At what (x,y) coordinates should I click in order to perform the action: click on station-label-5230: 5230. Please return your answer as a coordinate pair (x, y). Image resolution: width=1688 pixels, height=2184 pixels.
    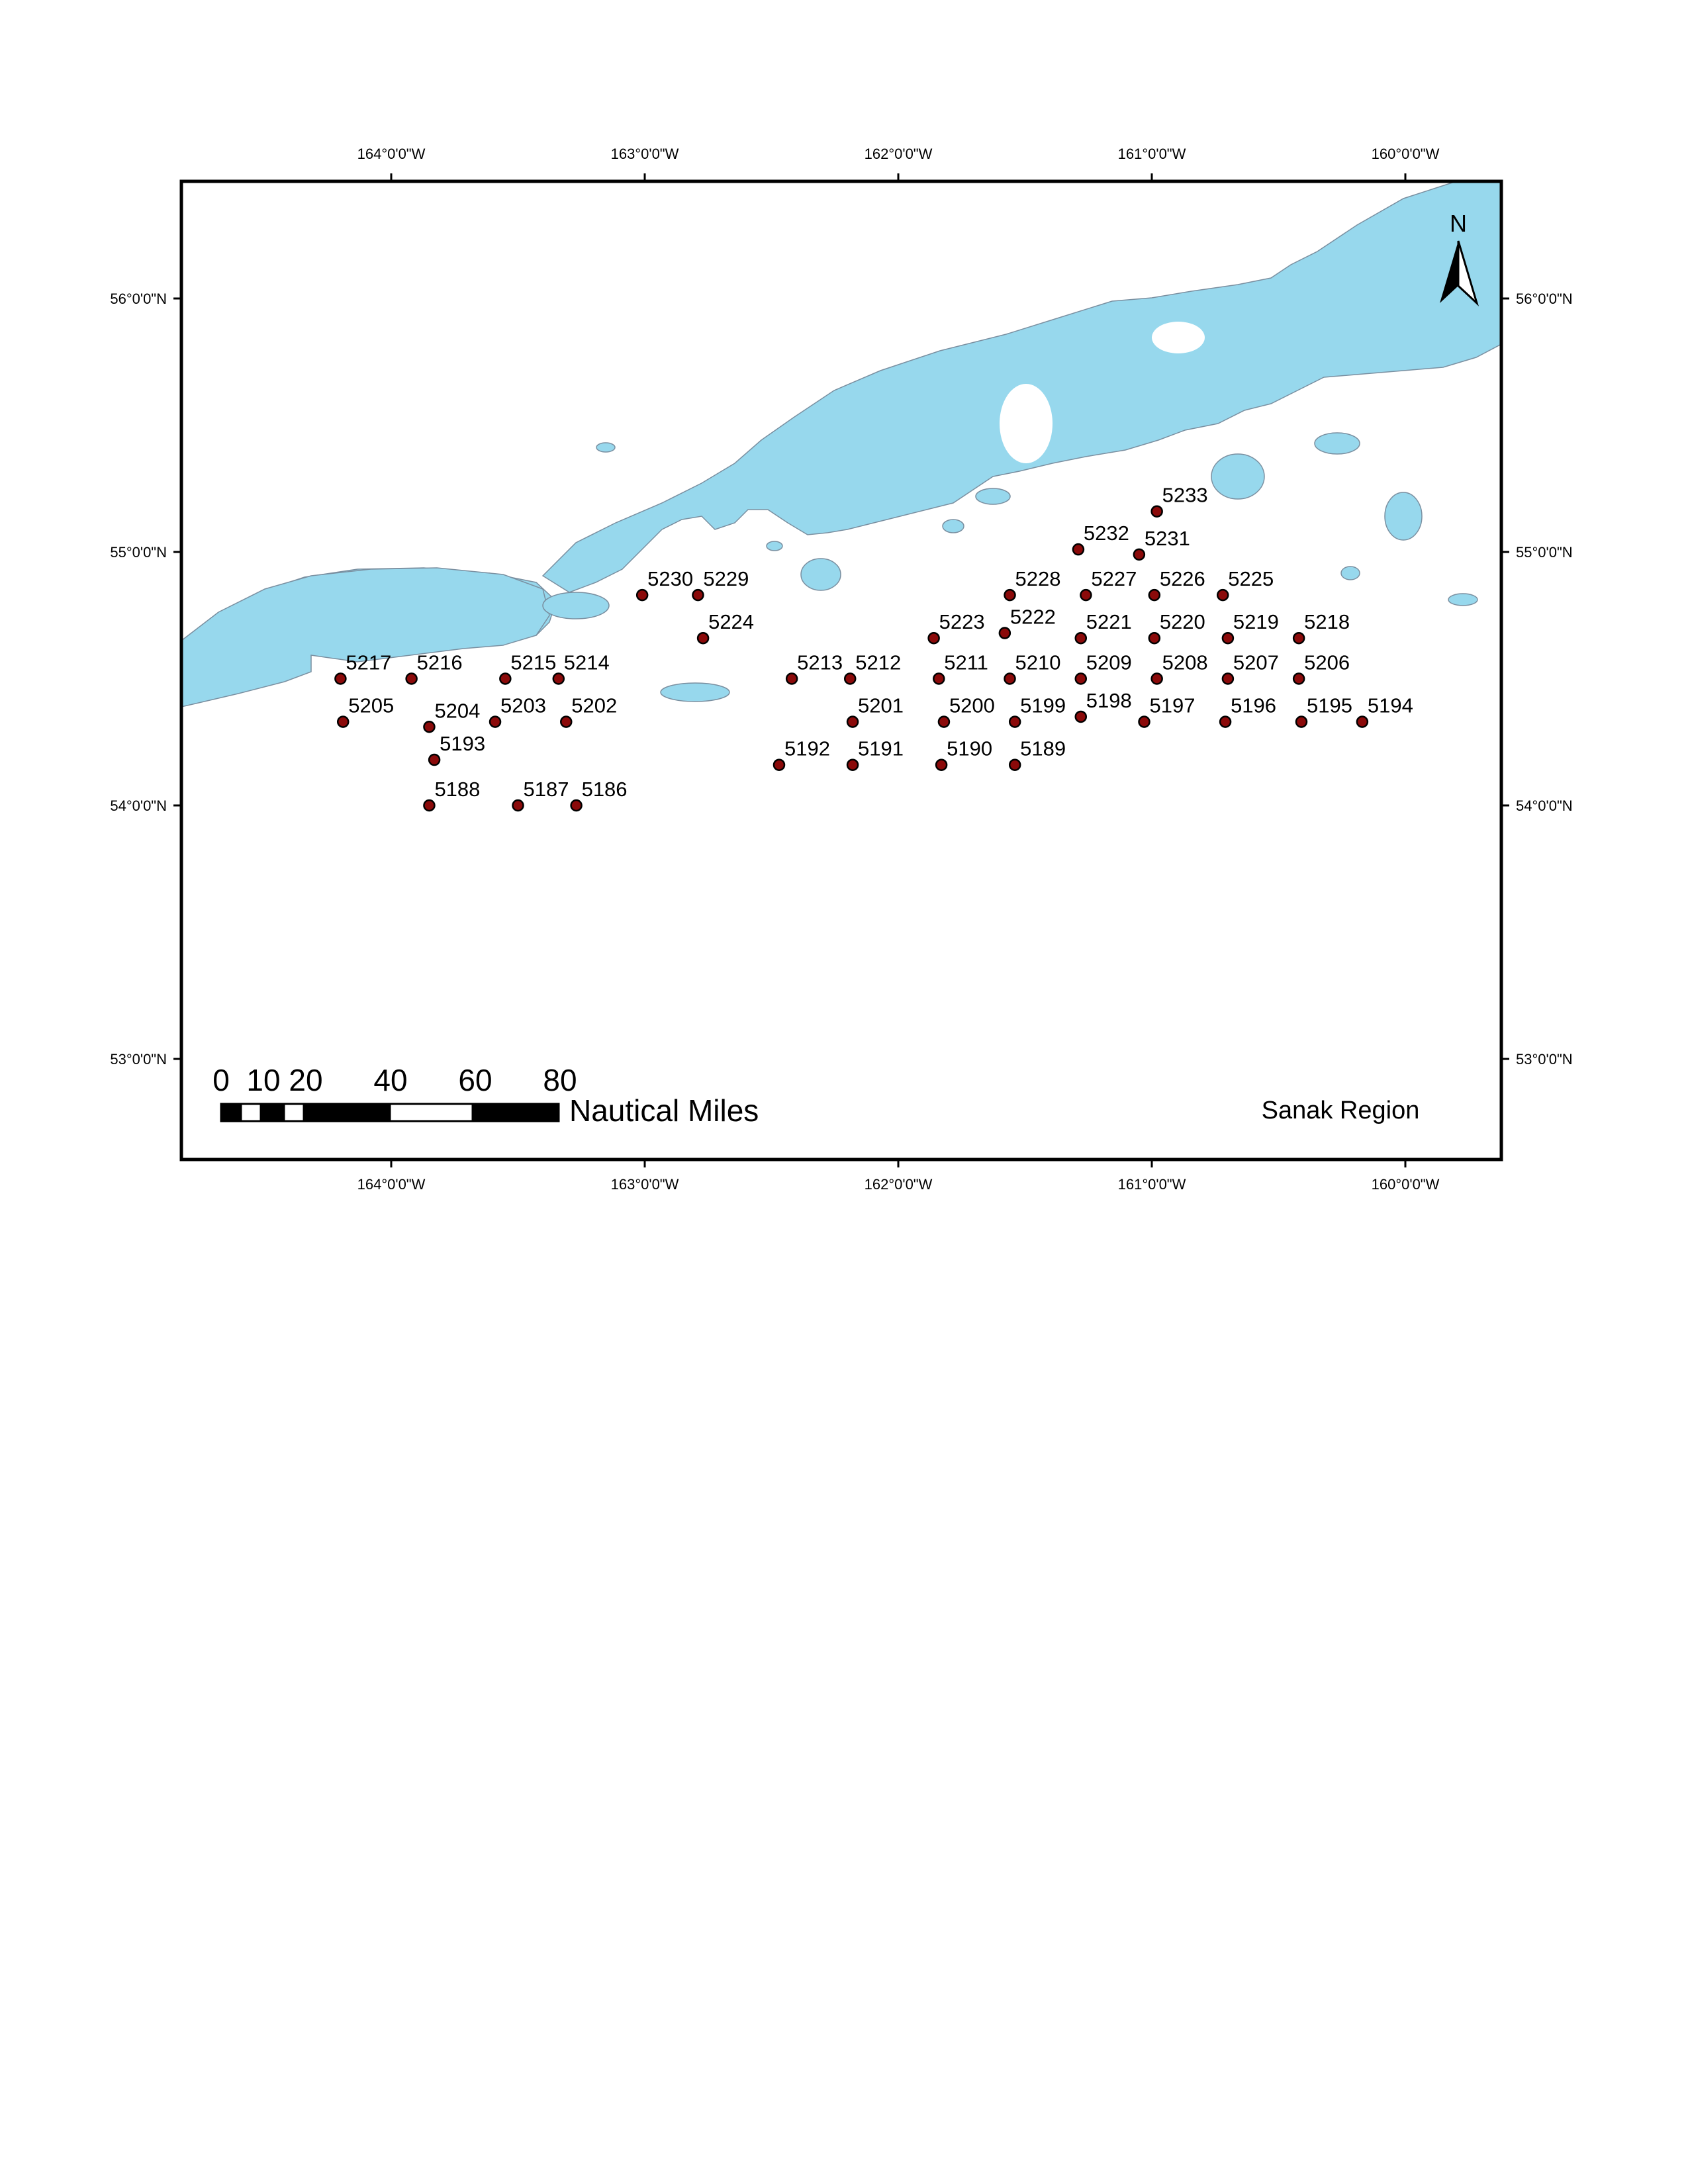
    Looking at the image, I should click on (670, 579).